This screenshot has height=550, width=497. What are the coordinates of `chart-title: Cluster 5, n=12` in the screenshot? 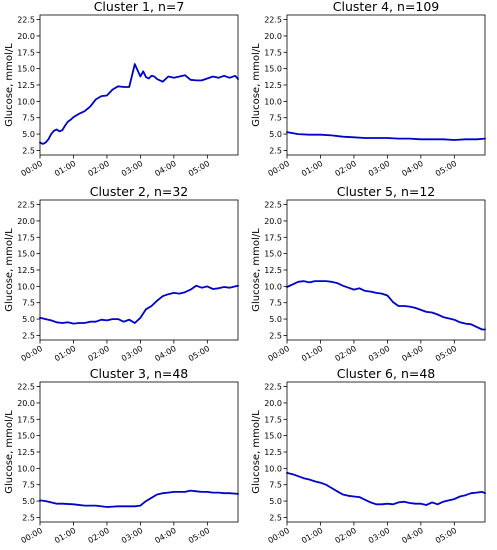 It's located at (386, 191).